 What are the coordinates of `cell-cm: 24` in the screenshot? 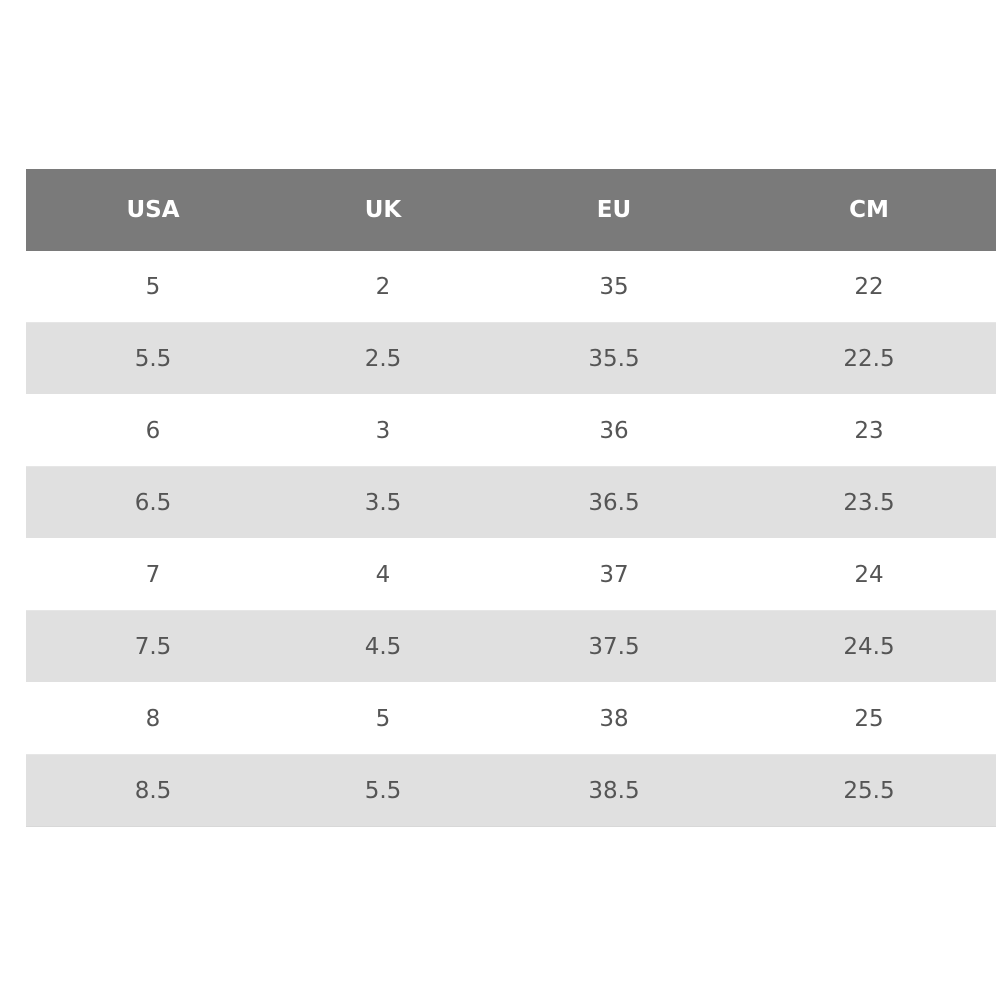 It's located at (869, 574).